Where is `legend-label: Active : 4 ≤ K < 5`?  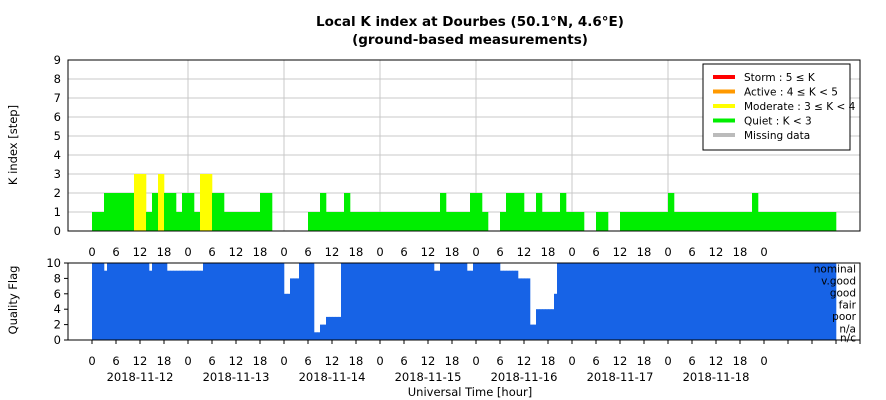
legend-label: Active : 4 ≤ K < 5 is located at coordinates (791, 93).